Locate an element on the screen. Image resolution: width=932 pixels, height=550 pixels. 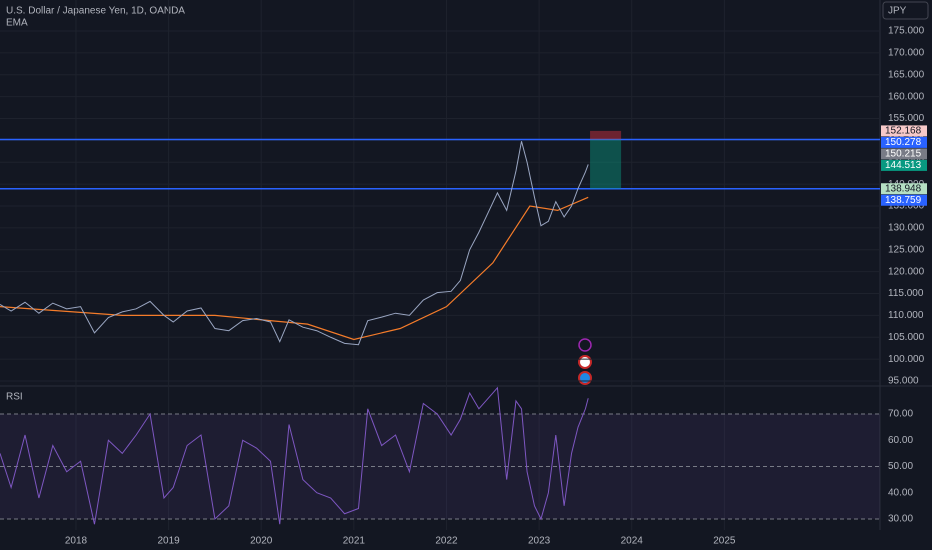
y-tick-label: 50.00 is located at coordinates (900, 466).